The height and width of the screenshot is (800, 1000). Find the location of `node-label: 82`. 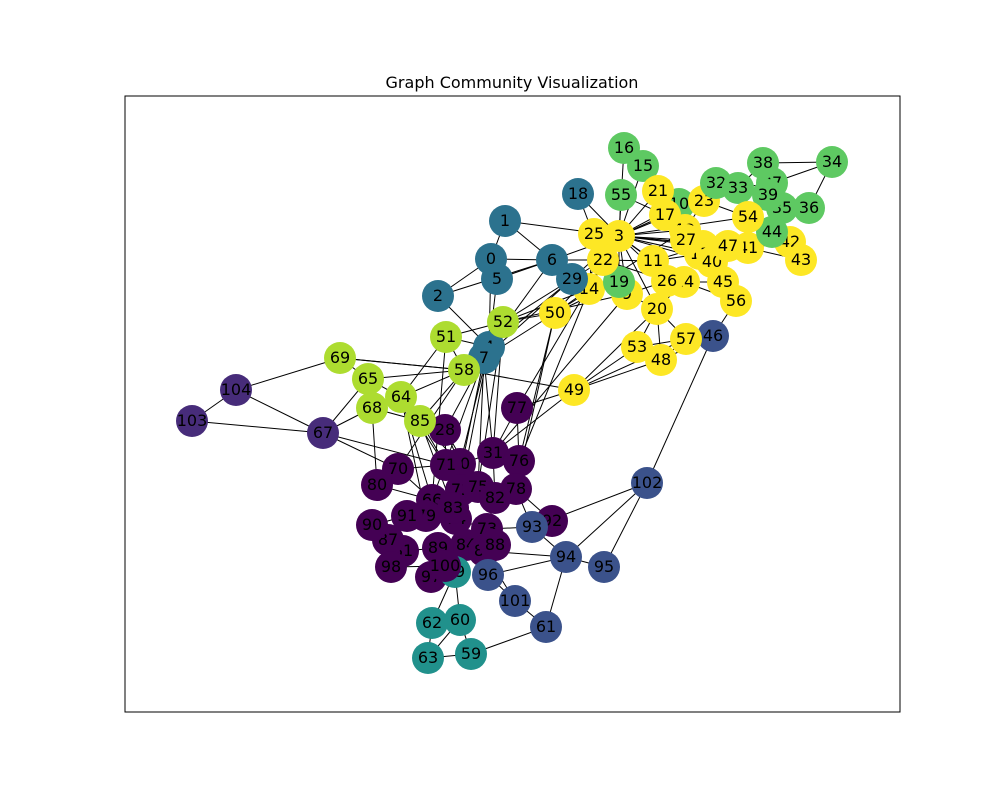

node-label: 82 is located at coordinates (495, 497).